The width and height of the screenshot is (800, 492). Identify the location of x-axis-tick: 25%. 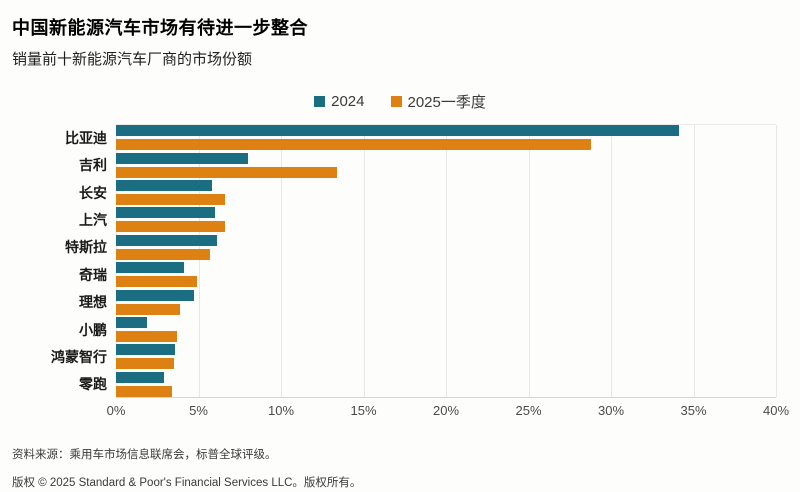
(528, 410).